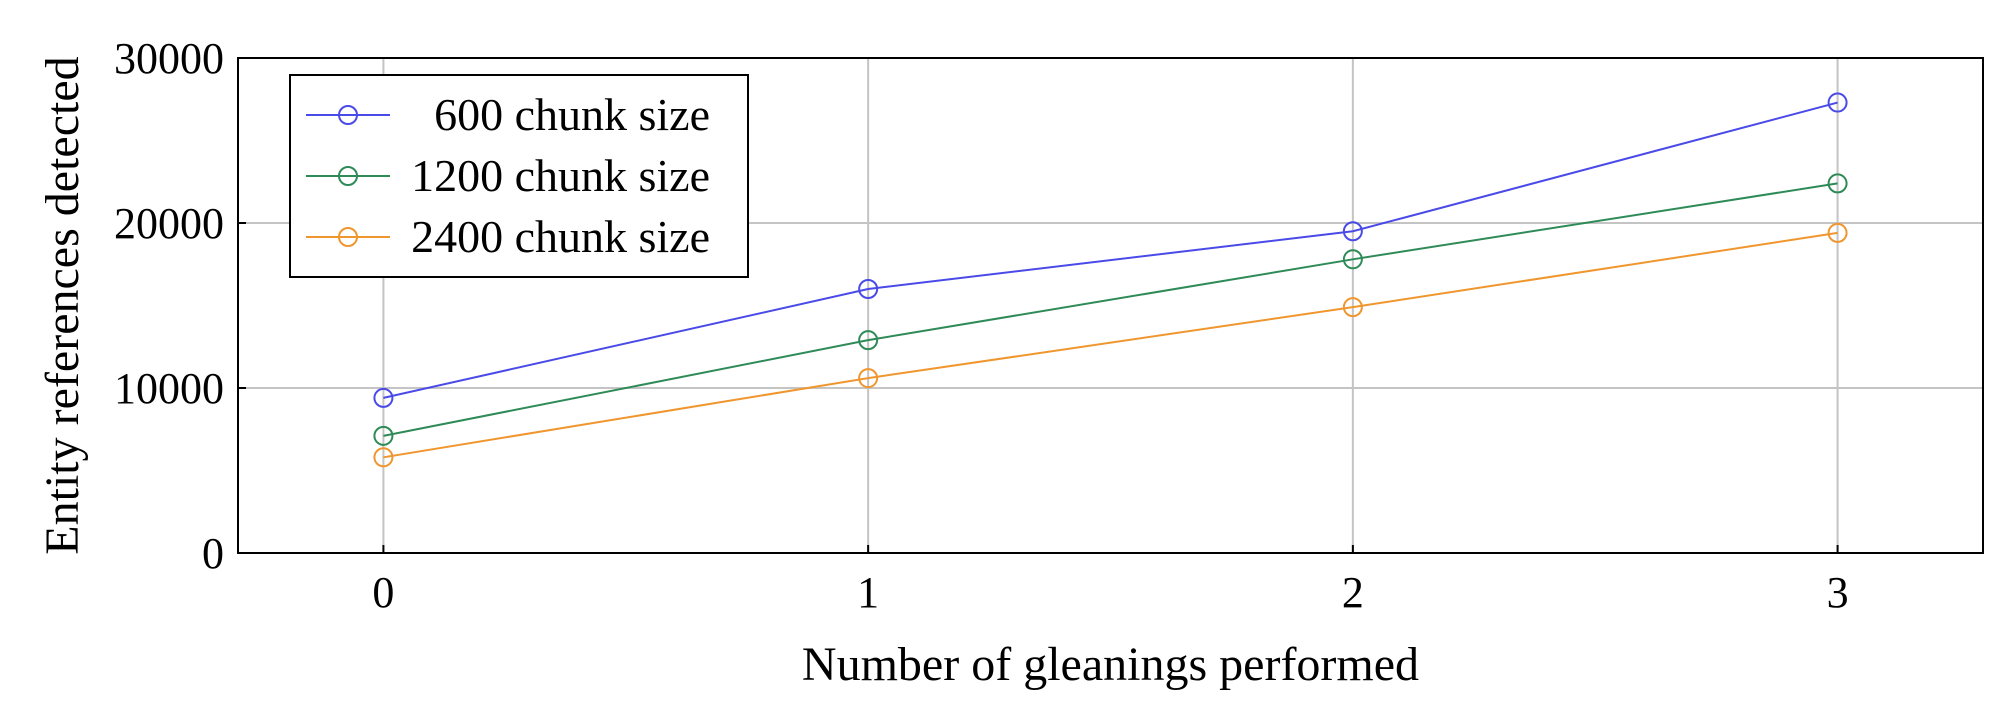 The width and height of the screenshot is (2014, 714). What do you see at coordinates (868, 592) in the screenshot?
I see `x-tick-label: 1` at bounding box center [868, 592].